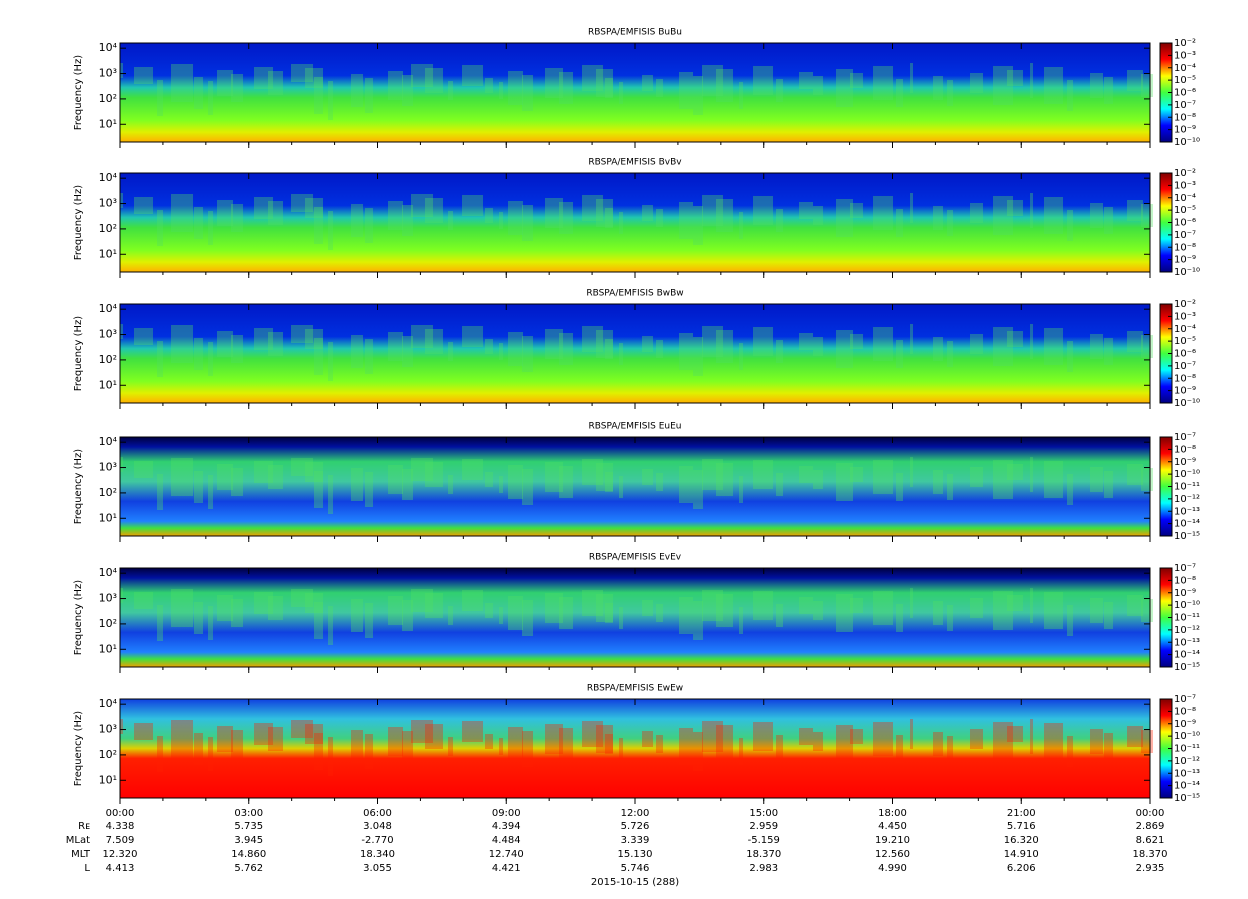 This screenshot has height=899, width=1248. Describe the element at coordinates (1187, 655) in the screenshot. I see `colorbar-tick-label: 10⁻¹⁴` at that location.